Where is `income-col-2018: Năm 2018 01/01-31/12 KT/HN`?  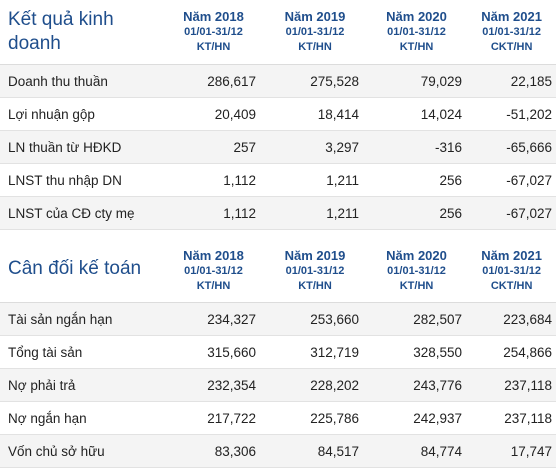 income-col-2018: Năm 2018 01/01-31/12 KT/HN is located at coordinates (213, 31).